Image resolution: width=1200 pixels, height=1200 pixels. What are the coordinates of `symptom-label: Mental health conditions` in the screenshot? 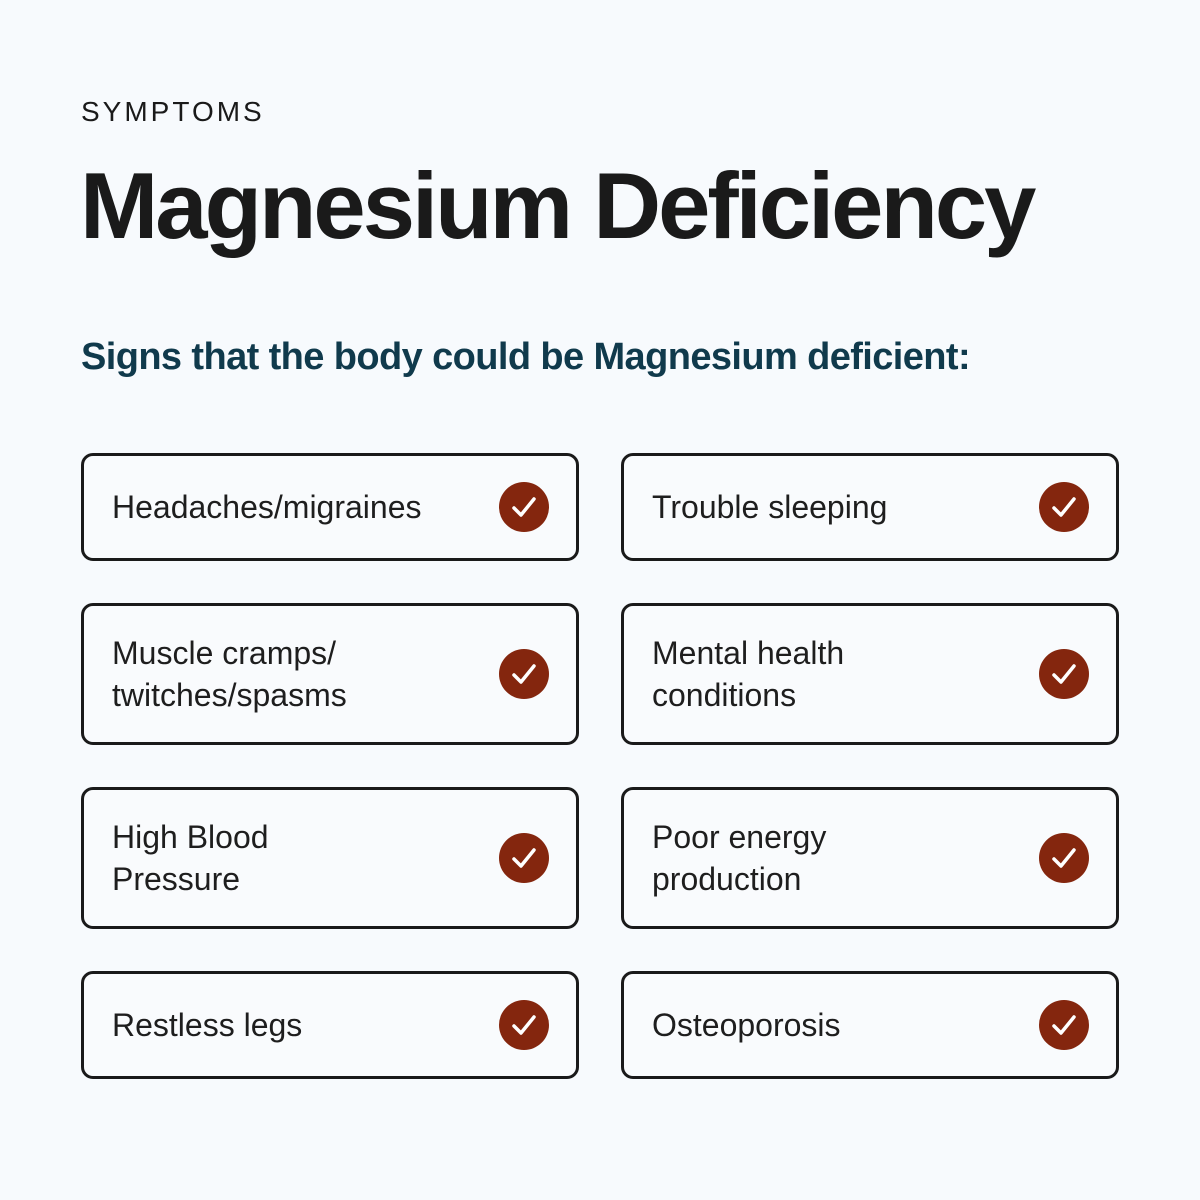 It's located at (748, 674).